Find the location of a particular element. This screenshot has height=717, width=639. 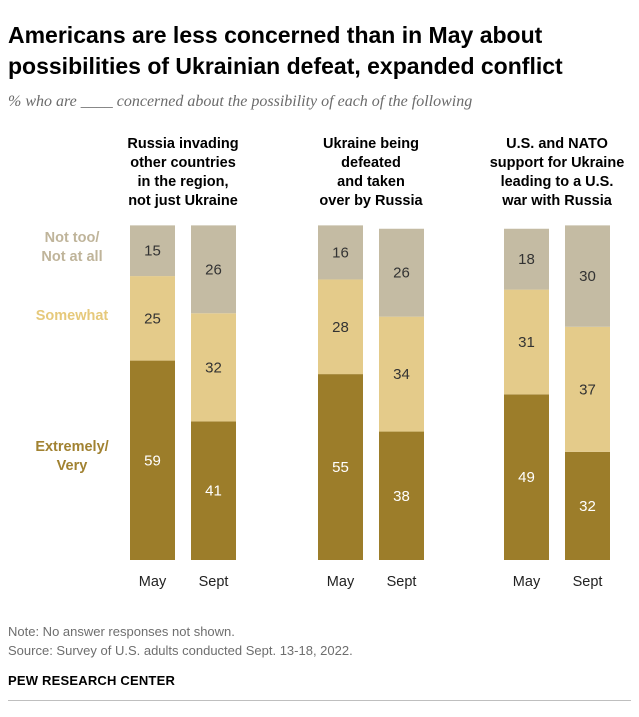

legend-extremely-label: Extremely/ is located at coordinates (71, 447).